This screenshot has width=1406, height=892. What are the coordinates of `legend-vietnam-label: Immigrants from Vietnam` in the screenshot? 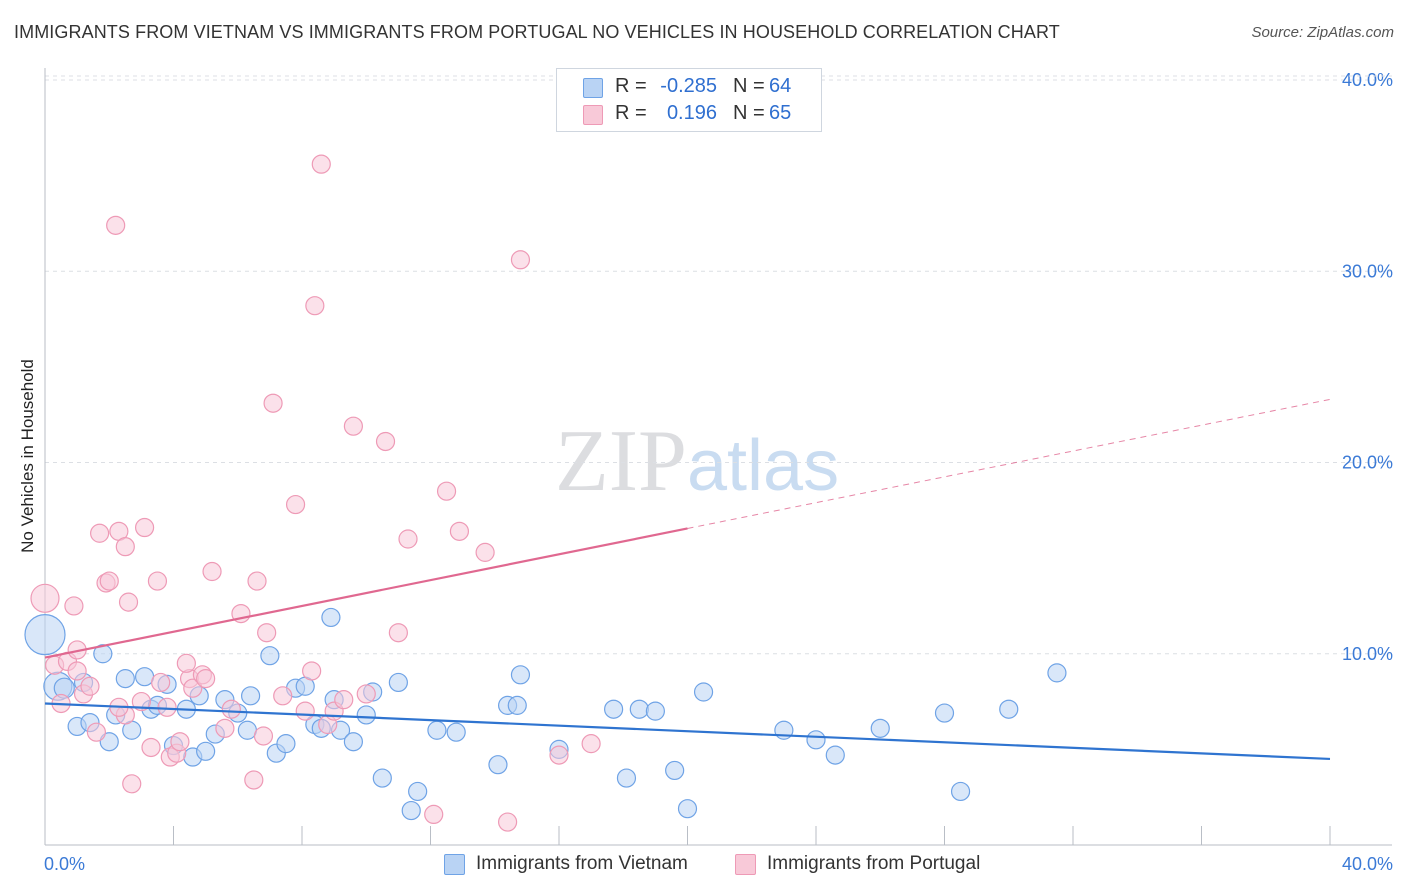 It's located at (582, 863).